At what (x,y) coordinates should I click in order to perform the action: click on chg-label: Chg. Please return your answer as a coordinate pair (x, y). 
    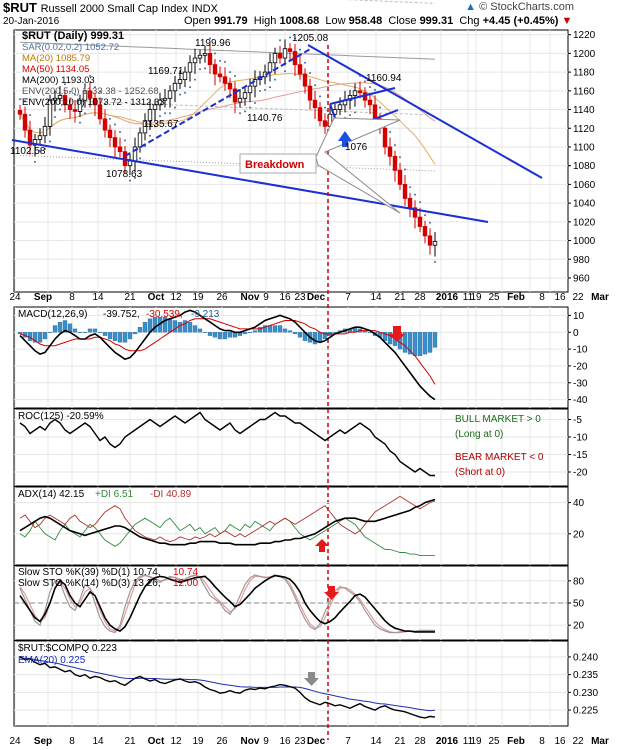
    Looking at the image, I should click on (469, 21).